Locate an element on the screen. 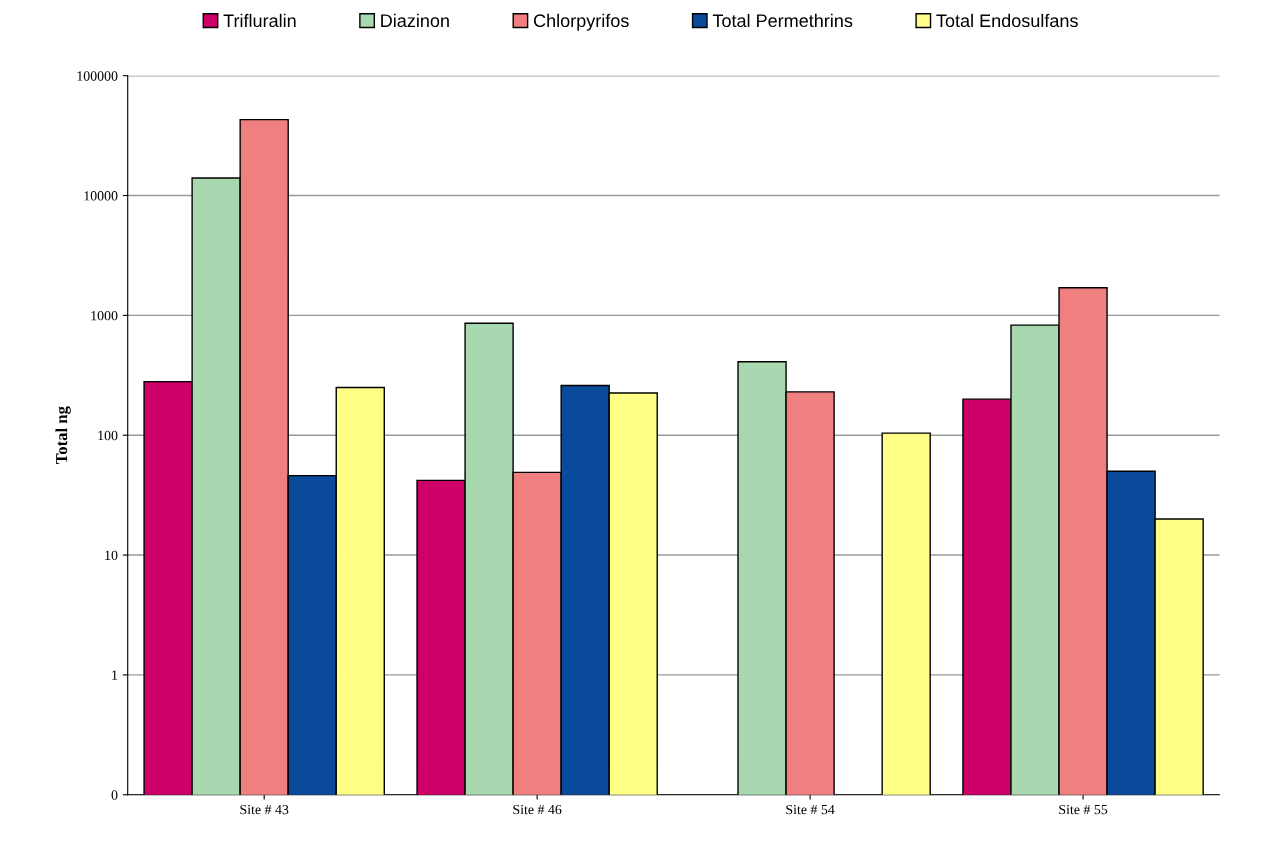 Image resolution: width=1277 pixels, height=841 pixels. y-axis-title: Total ng is located at coordinates (63, 435).